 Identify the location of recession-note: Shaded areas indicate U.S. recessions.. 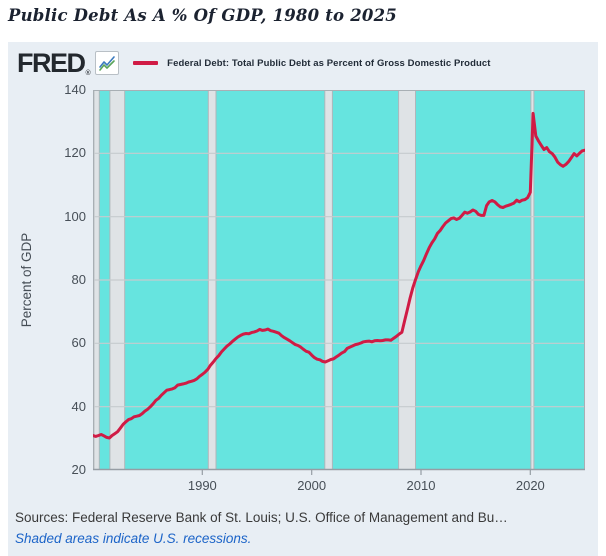
(133, 538).